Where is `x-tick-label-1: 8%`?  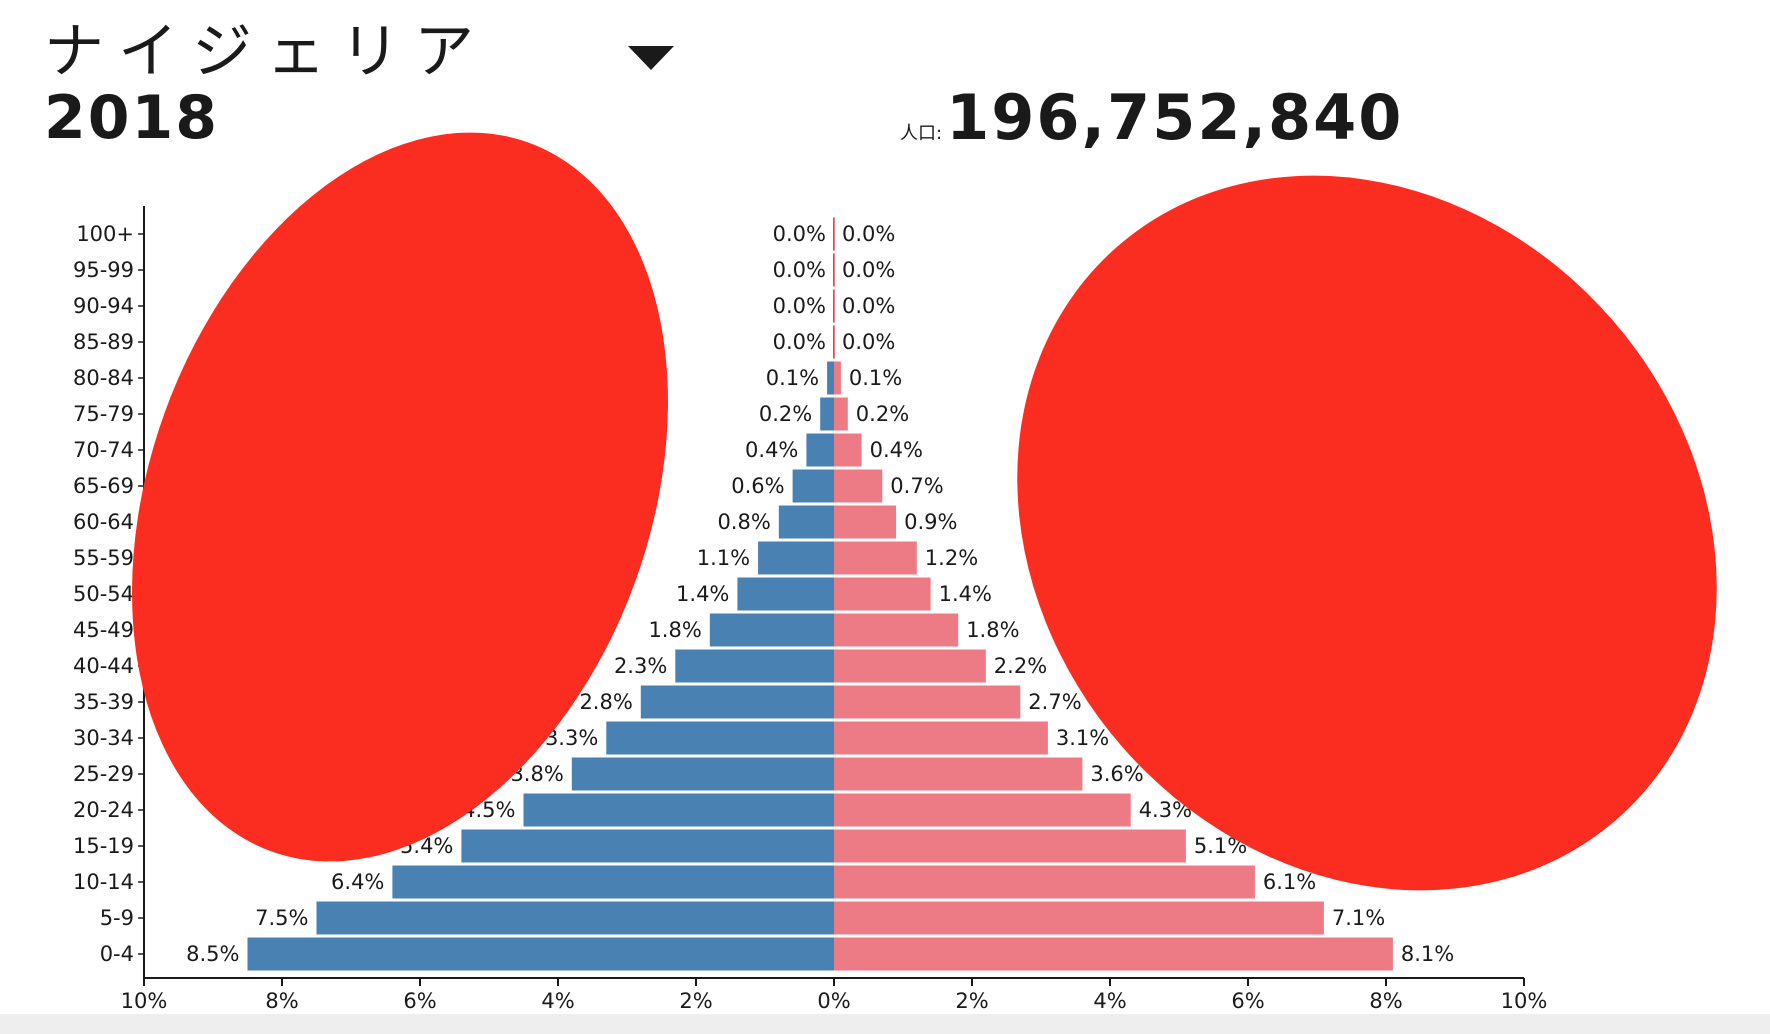
x-tick-label-1: 8% is located at coordinates (281, 999).